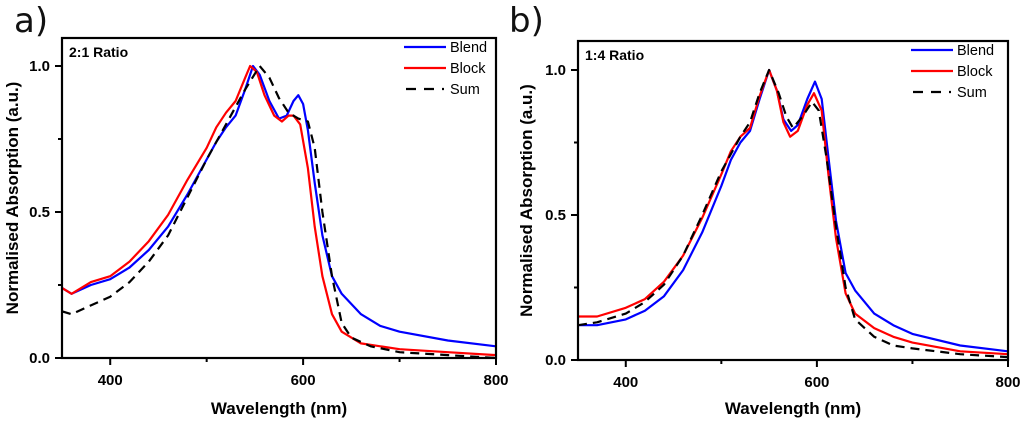  What do you see at coordinates (614, 55) in the screenshot?
I see `ratio-annotation: 1:4 Ratio` at bounding box center [614, 55].